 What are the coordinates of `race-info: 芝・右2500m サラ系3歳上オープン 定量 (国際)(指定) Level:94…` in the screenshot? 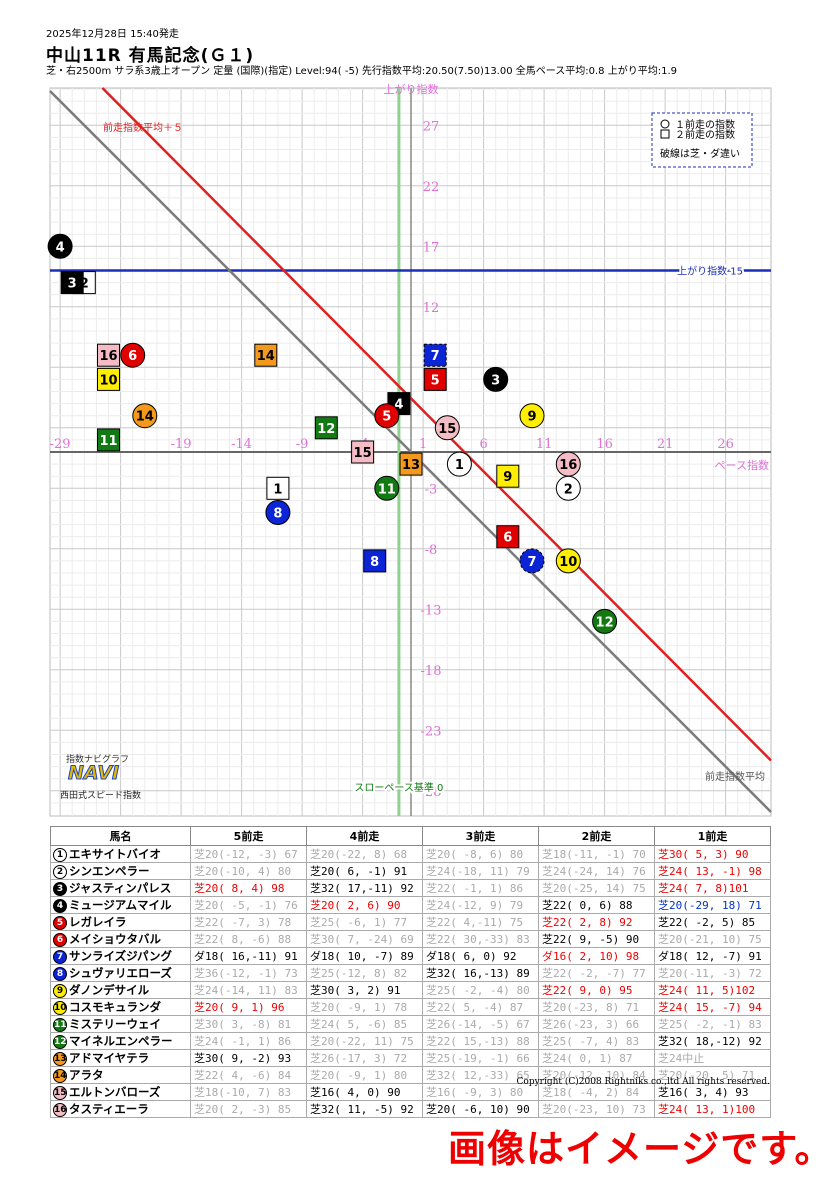 It's located at (361, 71).